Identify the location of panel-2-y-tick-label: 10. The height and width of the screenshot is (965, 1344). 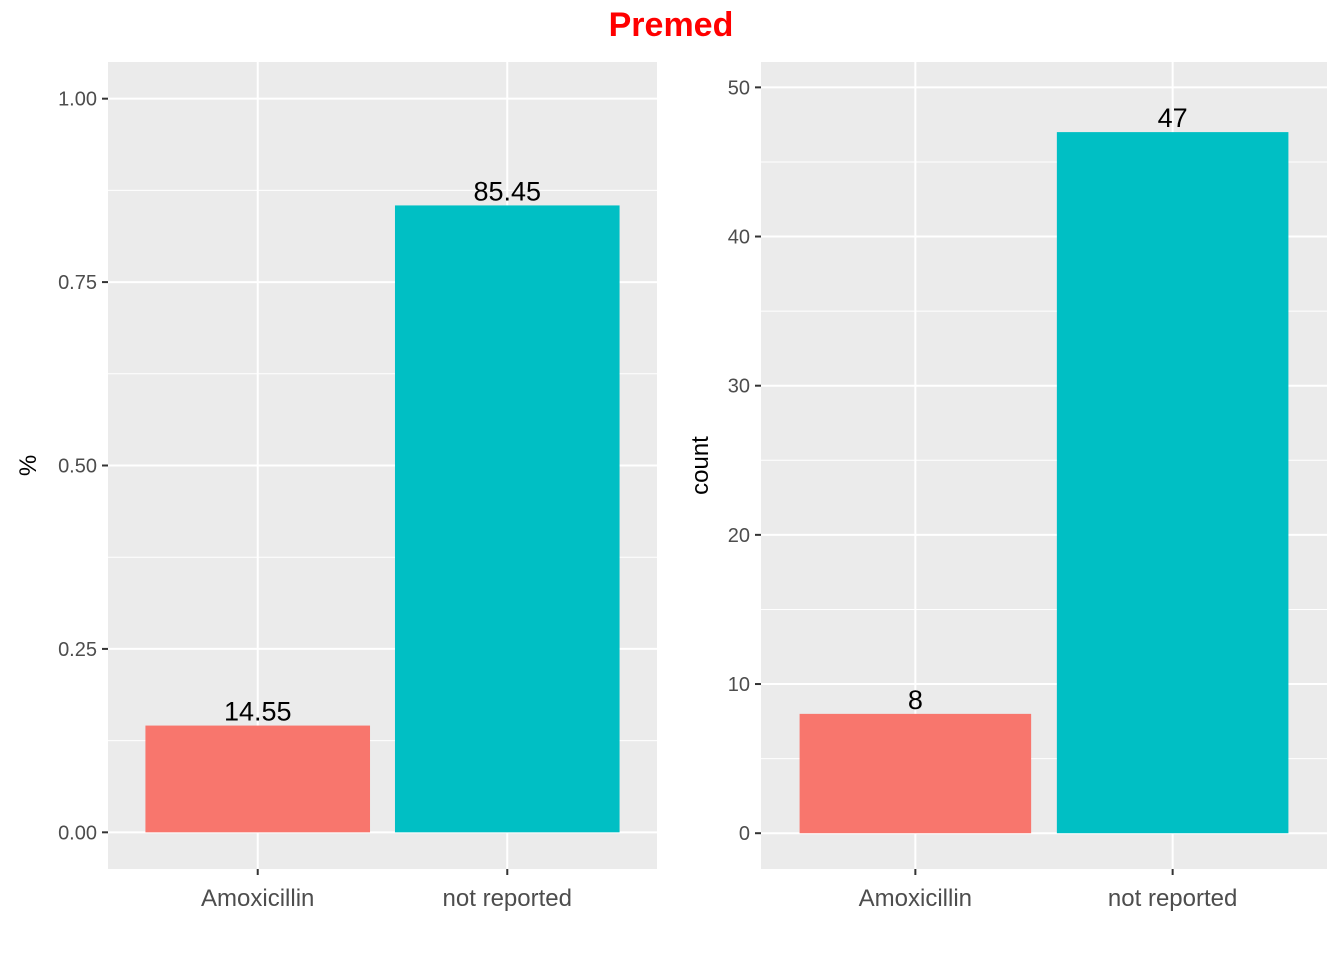
(739, 685).